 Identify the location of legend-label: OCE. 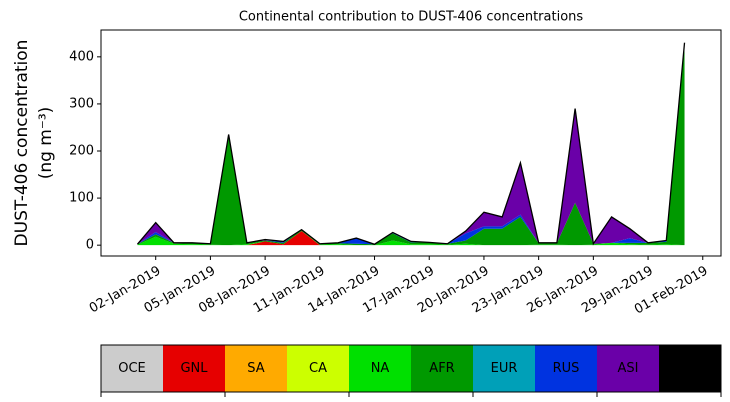
(132, 368).